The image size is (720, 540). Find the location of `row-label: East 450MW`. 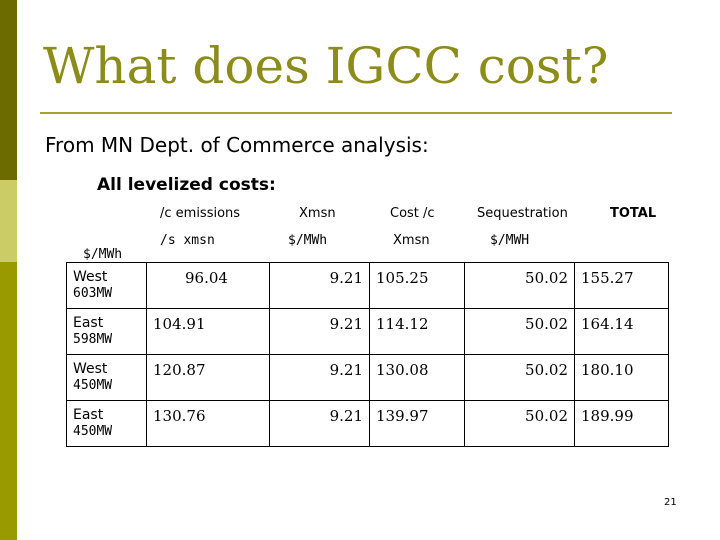

row-label: East 450MW is located at coordinates (106, 423).